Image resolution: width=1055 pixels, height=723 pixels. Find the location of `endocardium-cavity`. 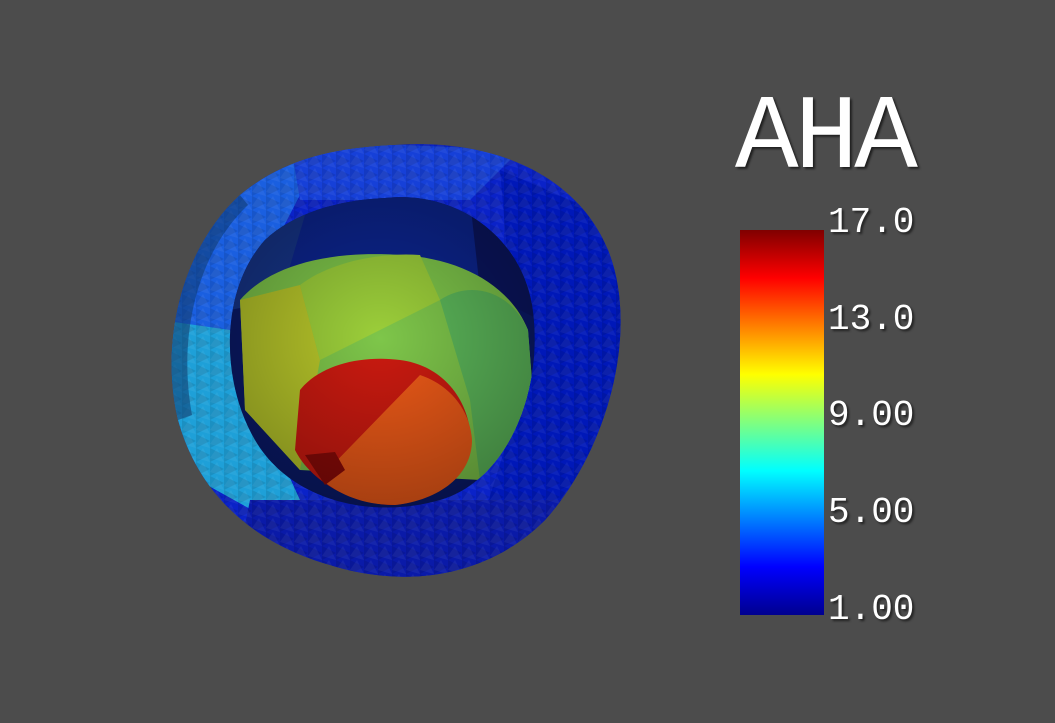

endocardium-cavity is located at coordinates (382, 352).